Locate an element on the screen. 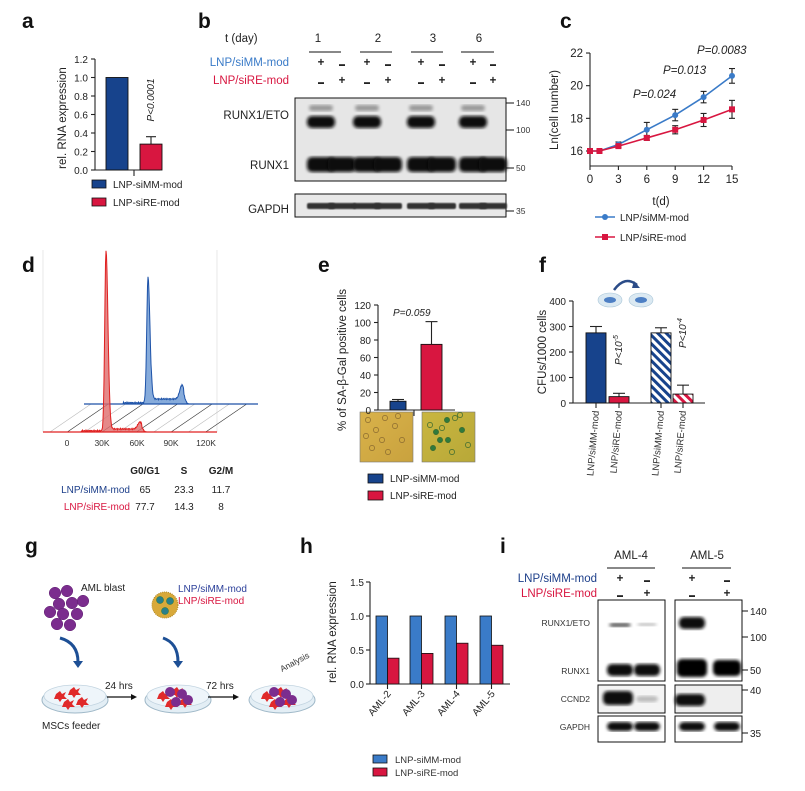  p-value-day12: P=0.013 is located at coordinates (685, 71).